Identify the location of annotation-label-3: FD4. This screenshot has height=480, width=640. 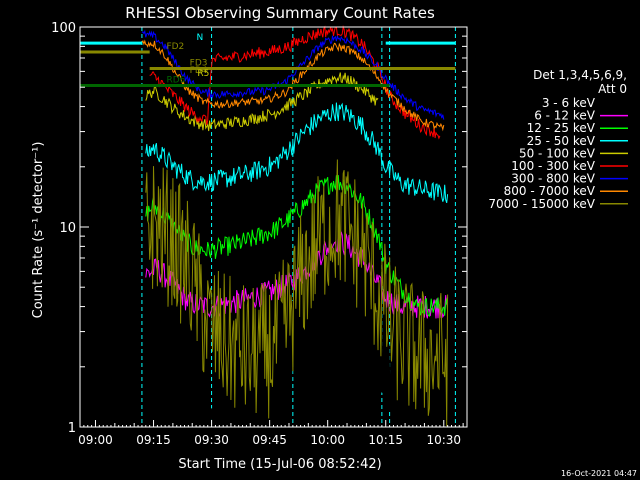
(199, 71).